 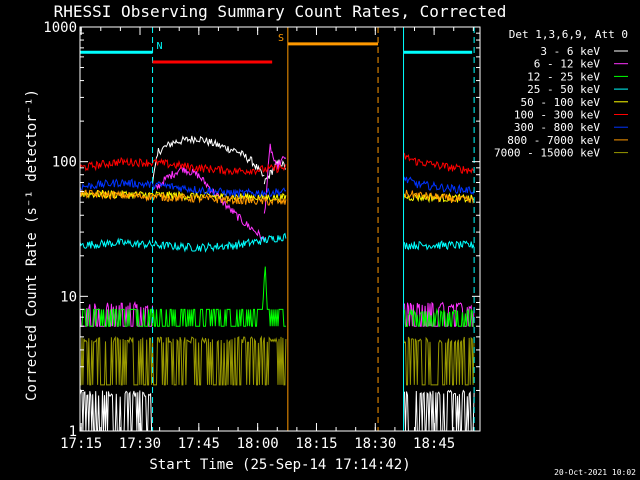 What do you see at coordinates (570, 51) in the screenshot?
I see `legend-label: 3 - 6 keV` at bounding box center [570, 51].